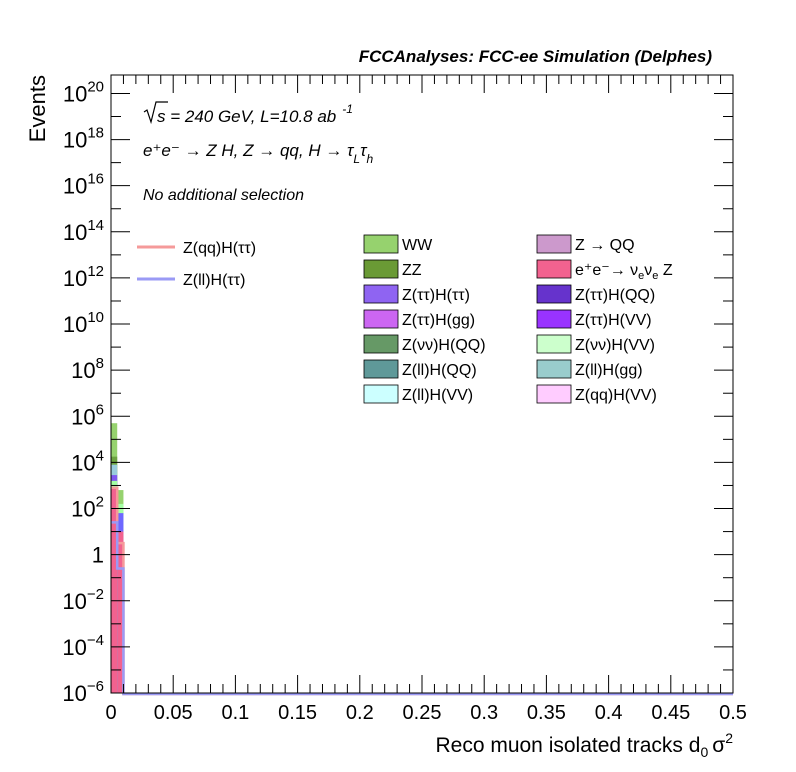  Describe the element at coordinates (87, 415) in the screenshot. I see `y-tick-label: 10⁶` at that location.